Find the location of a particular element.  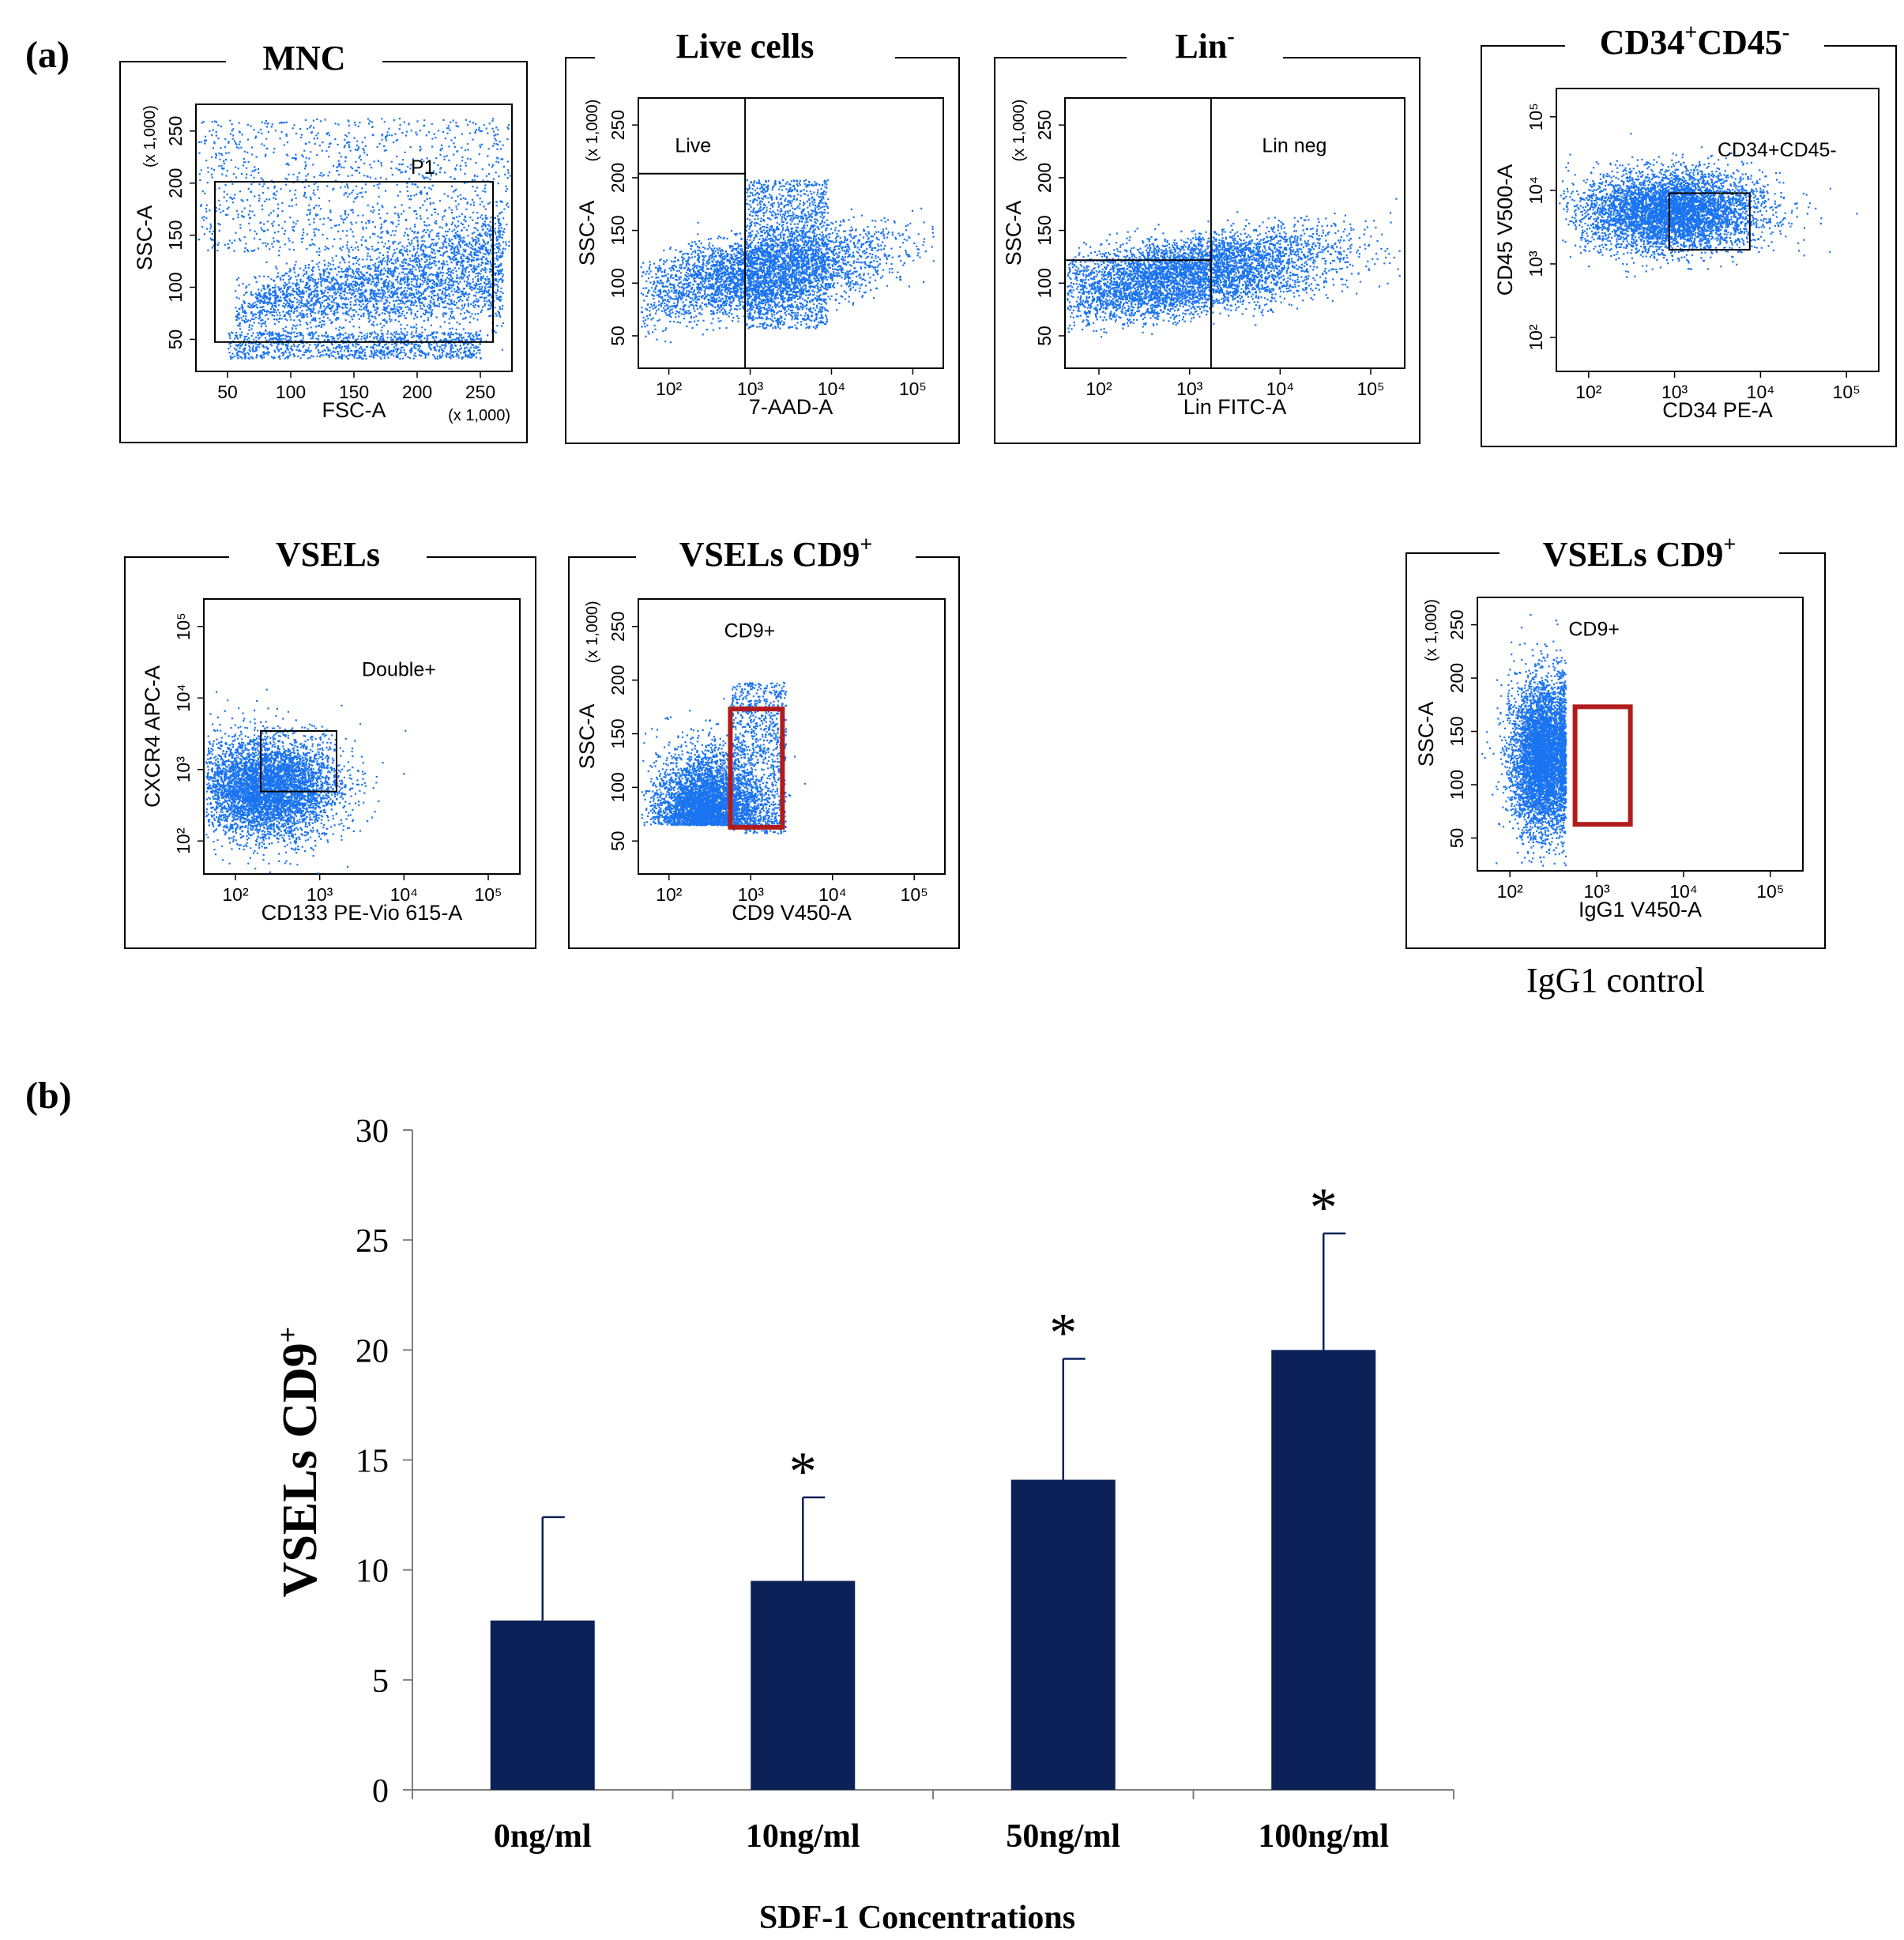

x-category-label: 100ng/ml is located at coordinates (1323, 1836).